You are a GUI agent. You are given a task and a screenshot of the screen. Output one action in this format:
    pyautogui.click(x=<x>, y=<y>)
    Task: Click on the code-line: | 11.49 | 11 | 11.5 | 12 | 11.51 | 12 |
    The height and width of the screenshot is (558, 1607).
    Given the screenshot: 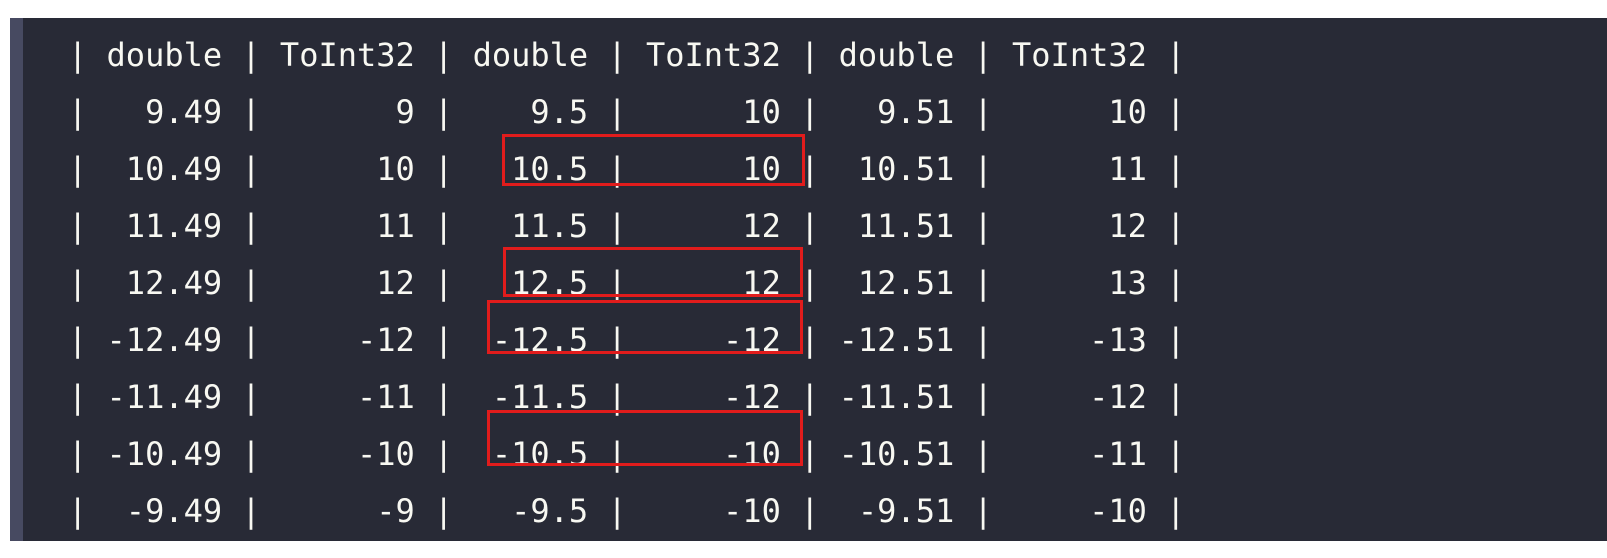 What is the action you would take?
    pyautogui.click(x=627, y=226)
    